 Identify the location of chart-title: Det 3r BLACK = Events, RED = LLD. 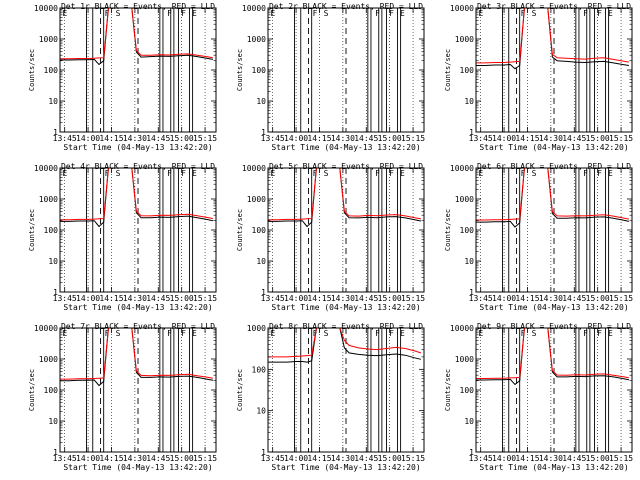
(554, 6).